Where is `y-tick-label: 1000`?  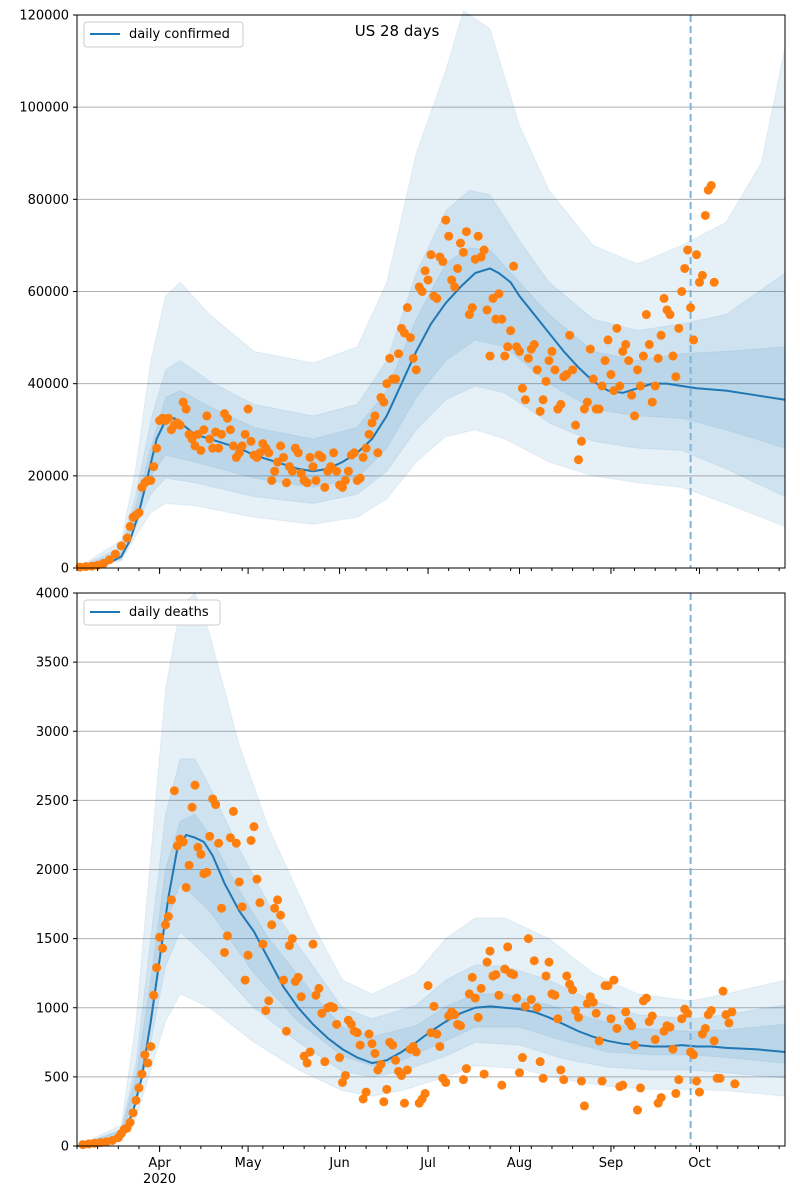
y-tick-label: 1000 is located at coordinates (52, 1008).